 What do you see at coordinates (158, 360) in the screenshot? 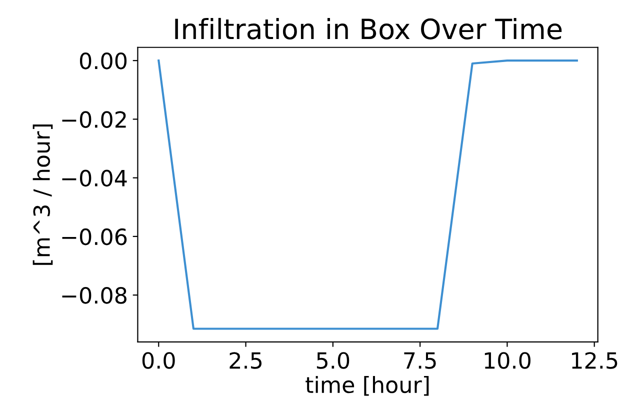
I see `x-tick-label: 0.0` at bounding box center [158, 360].